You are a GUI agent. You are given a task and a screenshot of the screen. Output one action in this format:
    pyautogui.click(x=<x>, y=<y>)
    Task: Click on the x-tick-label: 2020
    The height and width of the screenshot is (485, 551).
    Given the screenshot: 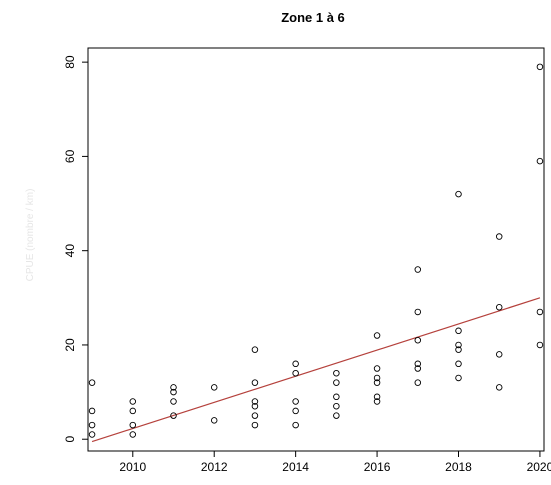 What is the action you would take?
    pyautogui.click(x=539, y=467)
    